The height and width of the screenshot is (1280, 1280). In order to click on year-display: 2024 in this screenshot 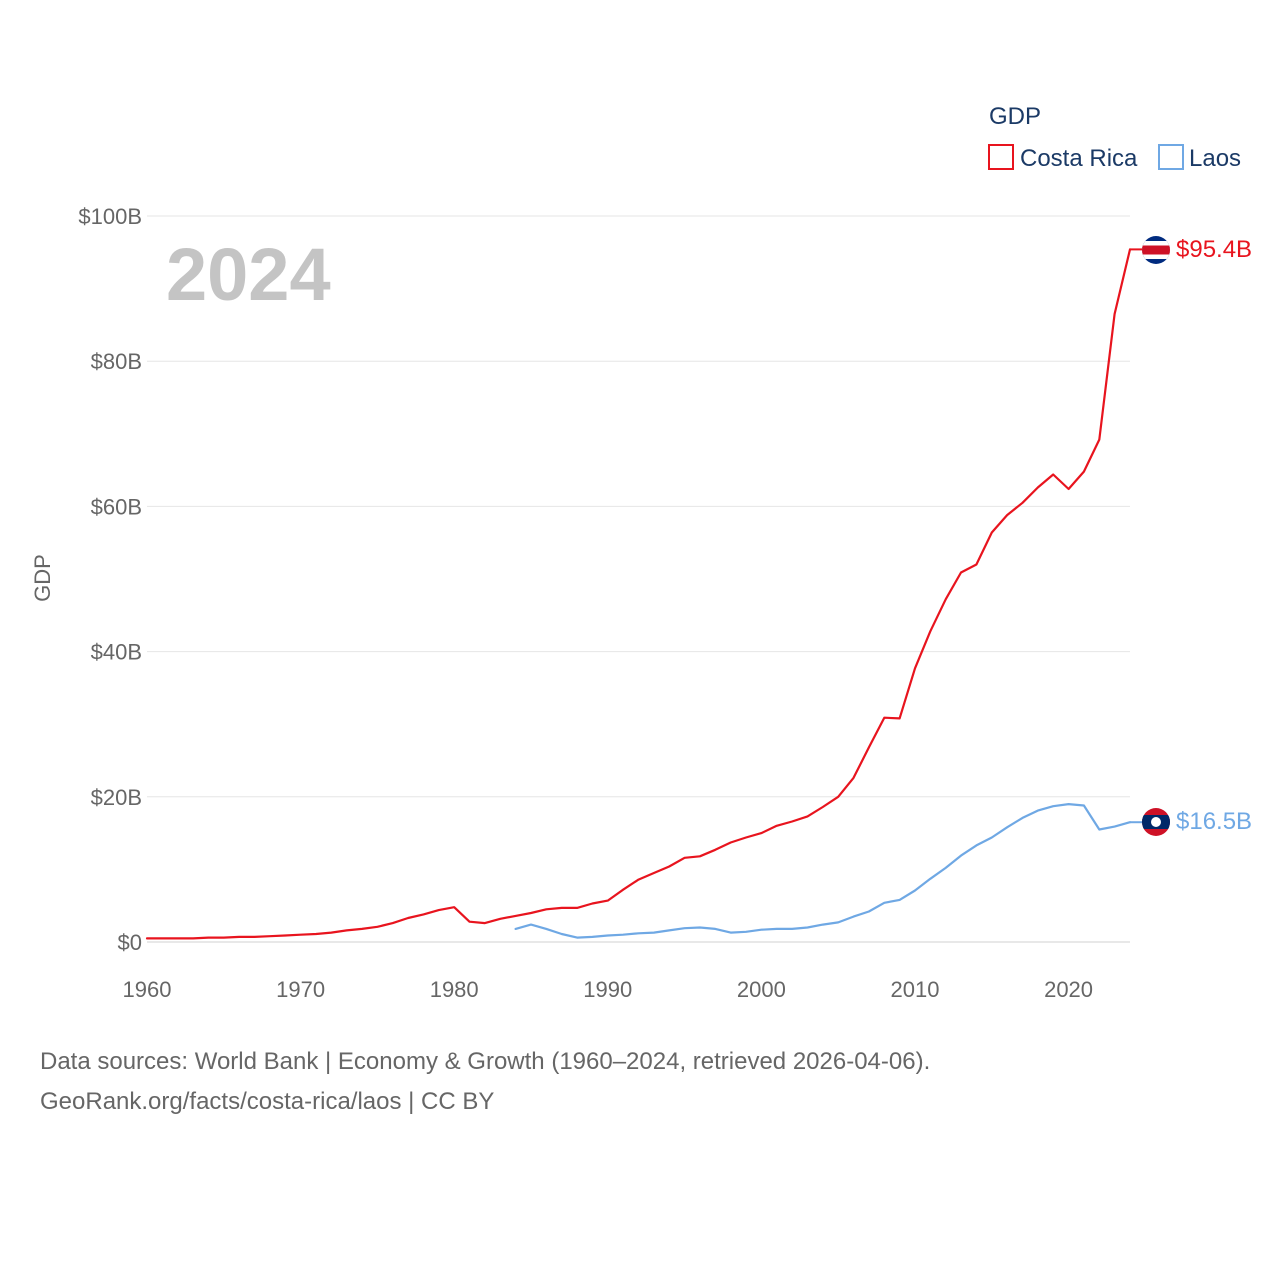, I will do `click(248, 274)`.